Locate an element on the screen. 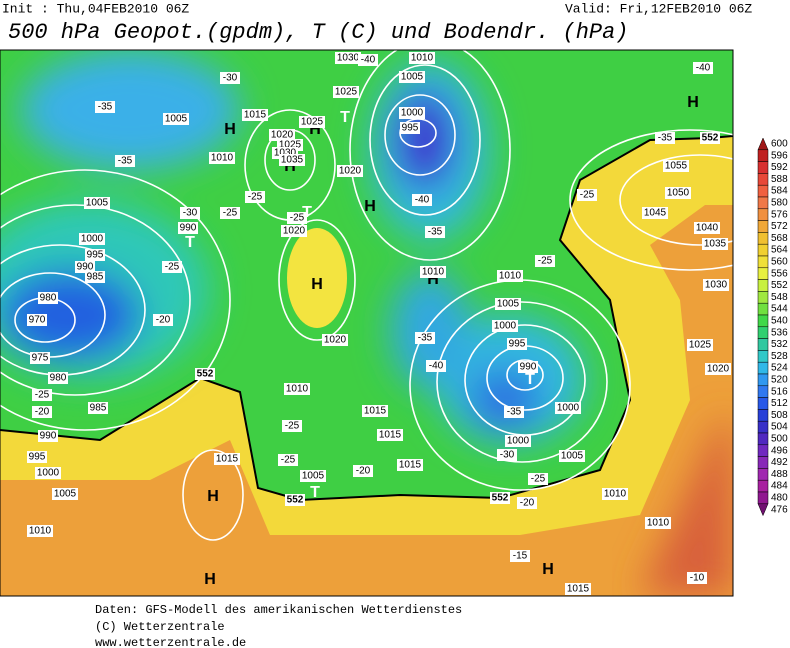 The image size is (790, 648). contour-label: -40 is located at coordinates (368, 60).